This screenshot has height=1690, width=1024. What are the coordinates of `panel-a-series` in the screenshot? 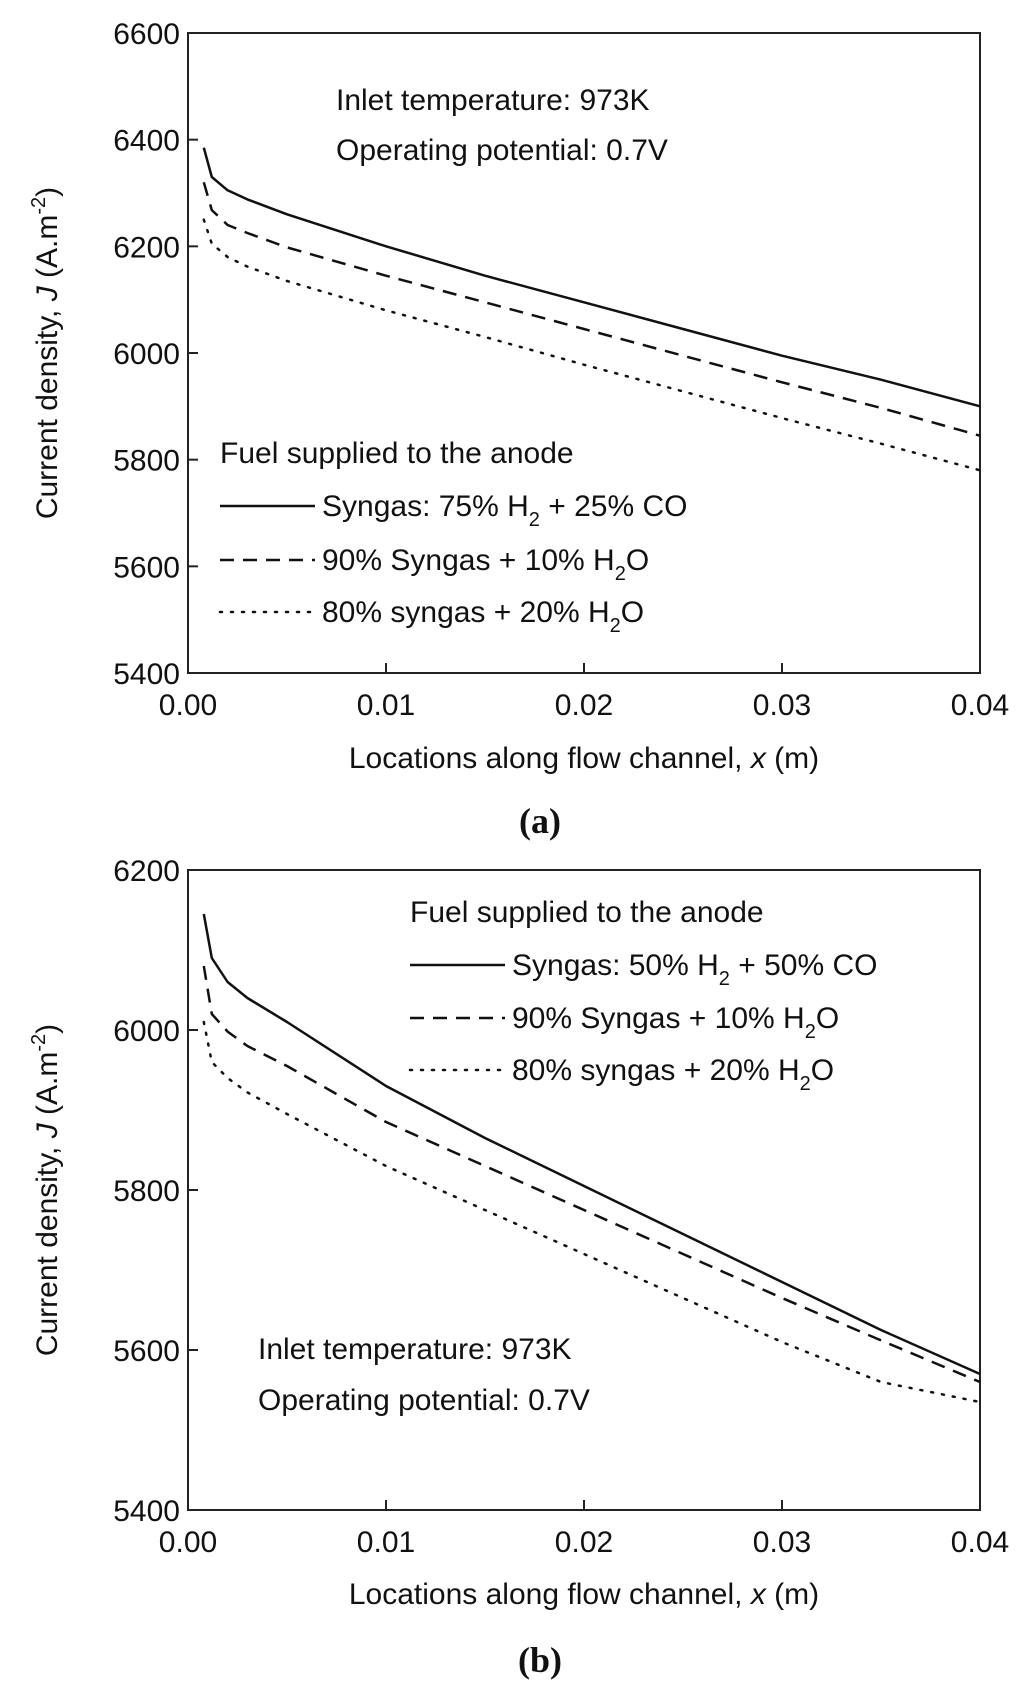 It's located at (592, 309).